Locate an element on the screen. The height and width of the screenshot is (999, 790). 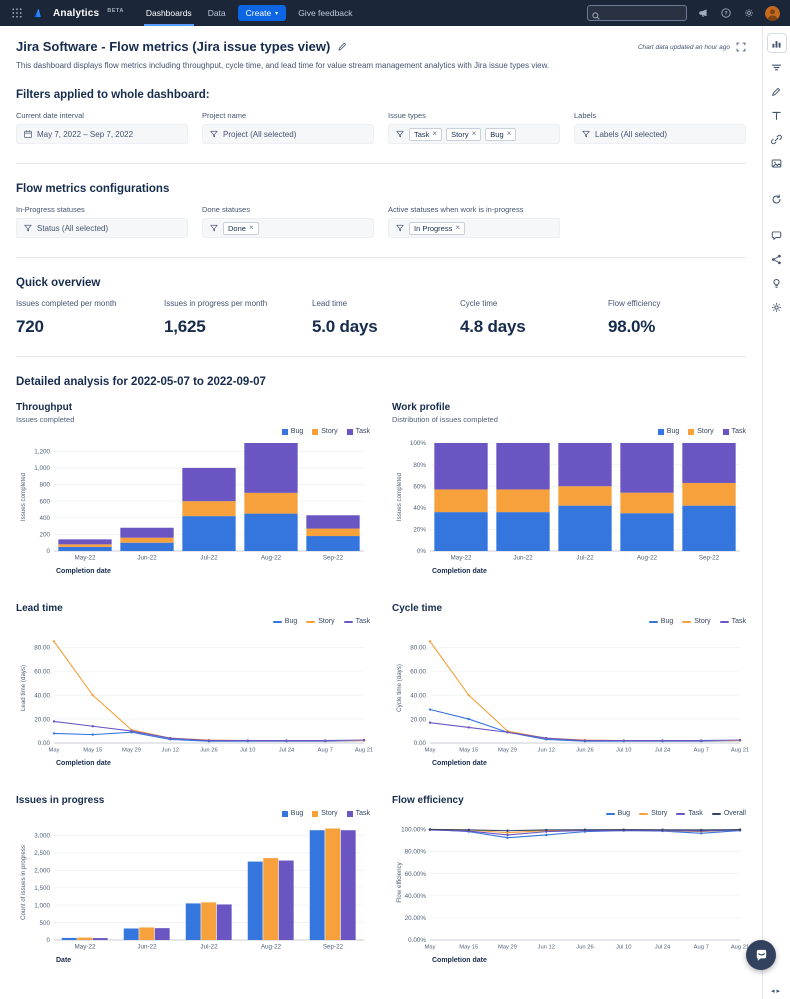
settings-icon is located at coordinates (749, 13).